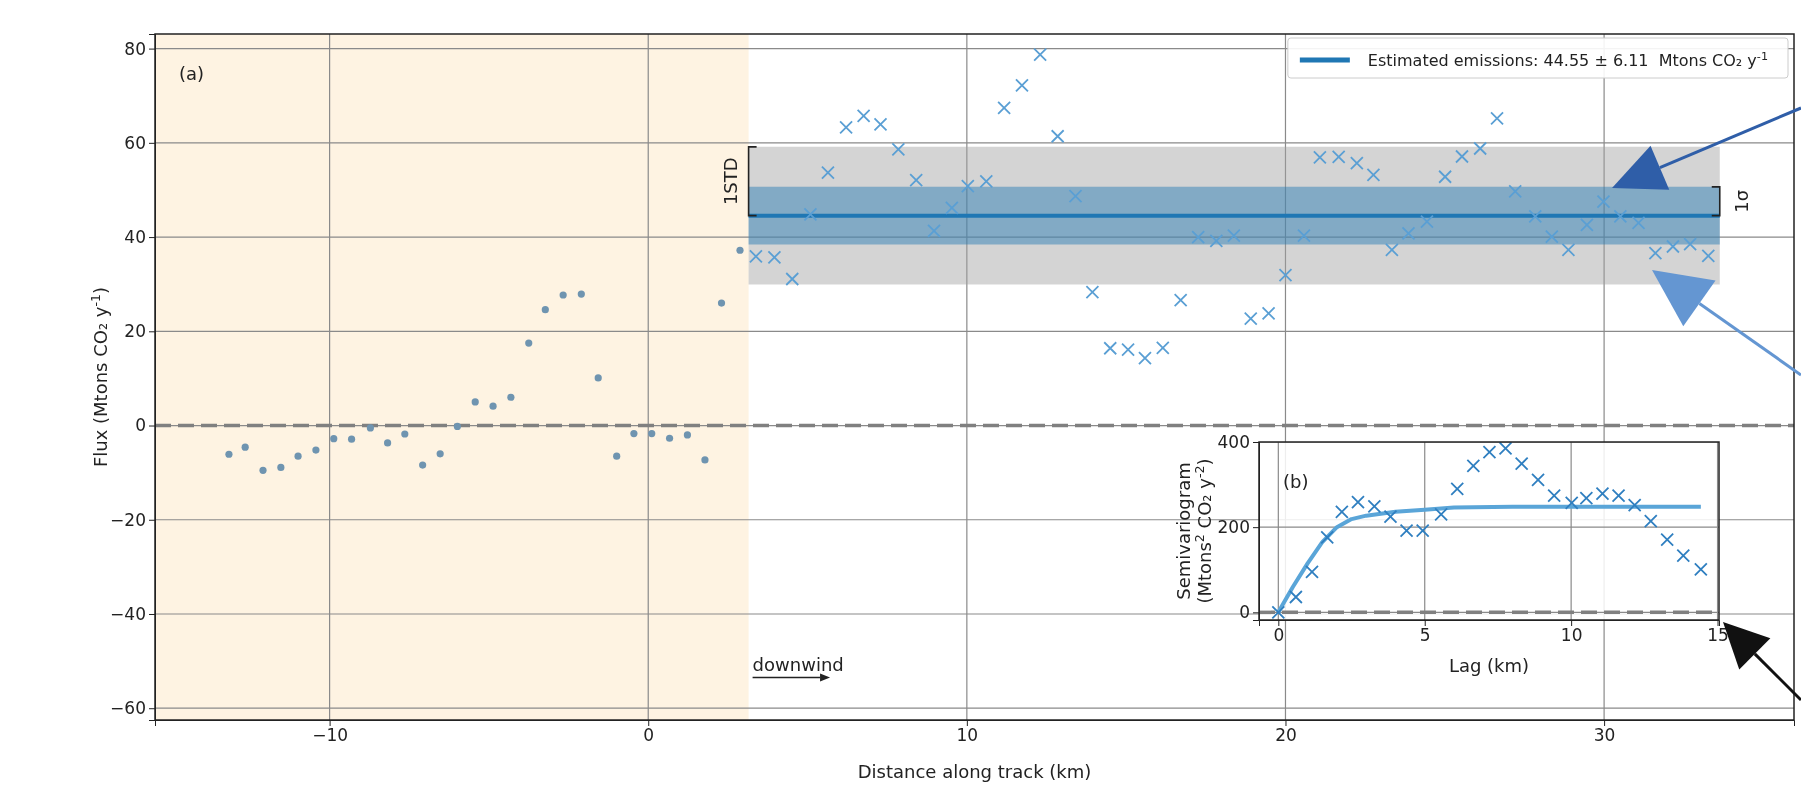 The height and width of the screenshot is (804, 1801). What do you see at coordinates (1718, 635) in the screenshot?
I see `x-tick-label: 15` at bounding box center [1718, 635].